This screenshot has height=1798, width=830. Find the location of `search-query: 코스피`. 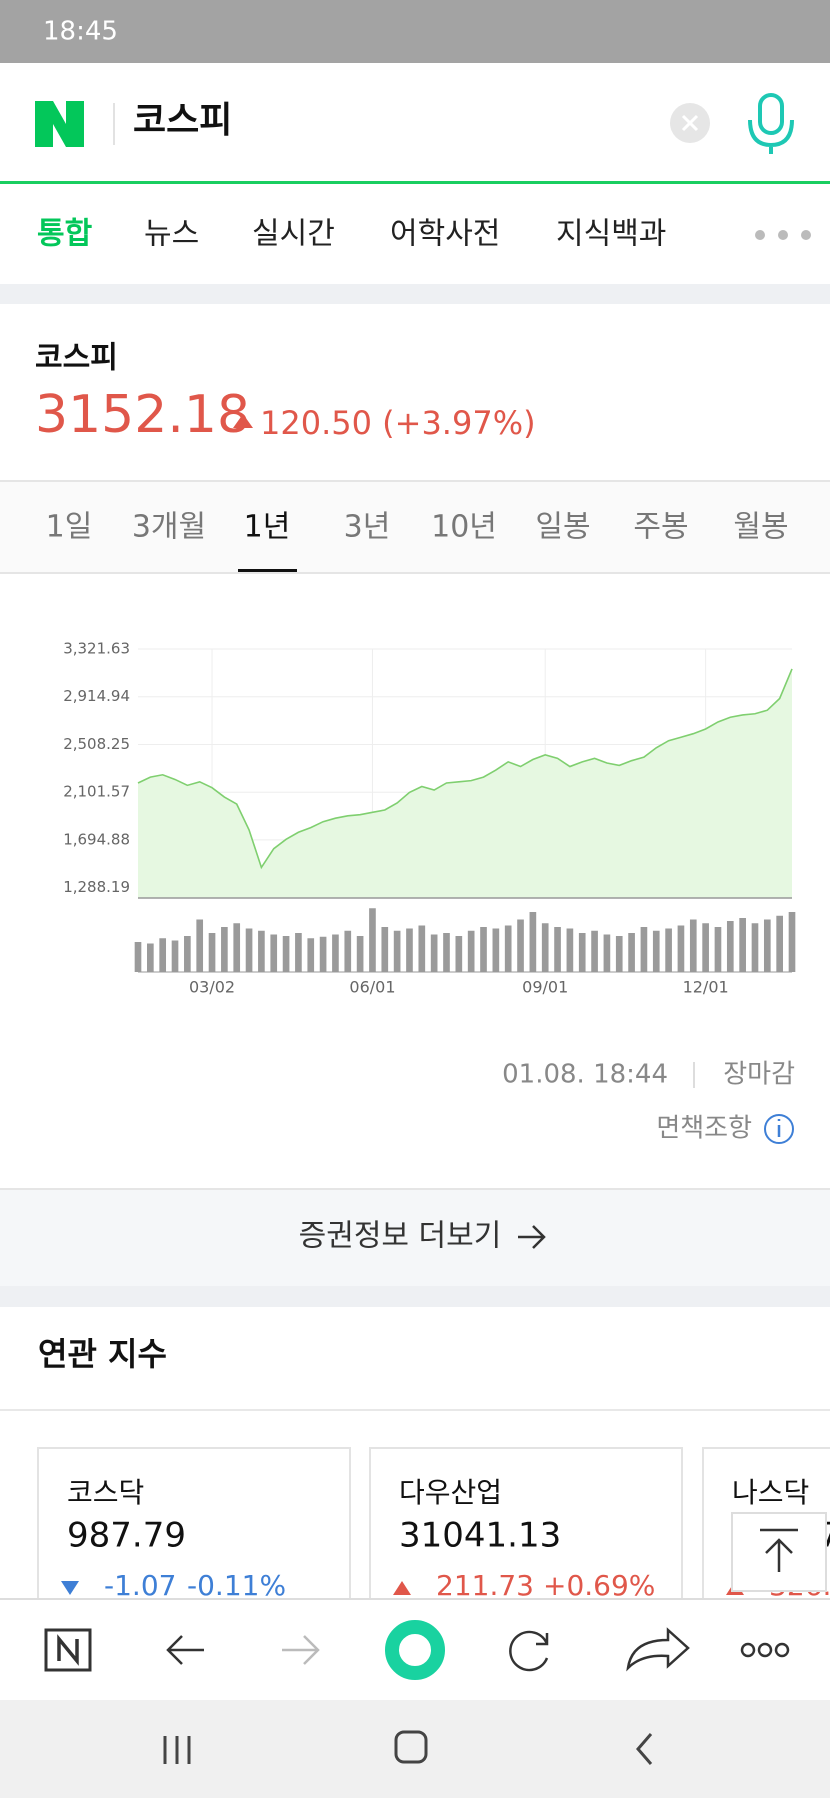

search-query: 코스피 is located at coordinates (182, 120).